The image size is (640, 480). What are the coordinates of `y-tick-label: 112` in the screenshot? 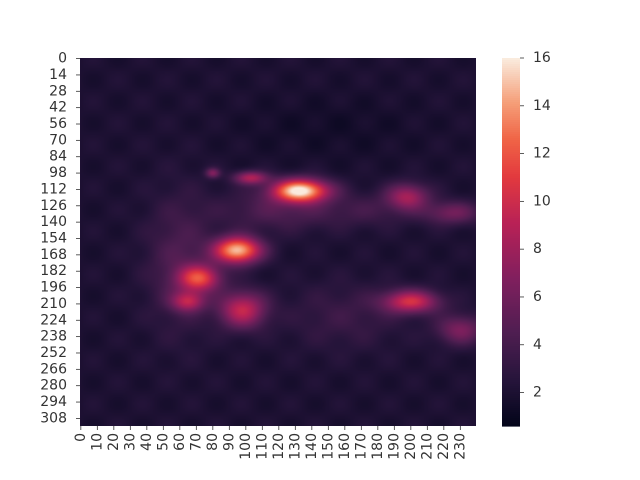 It's located at (53, 189).